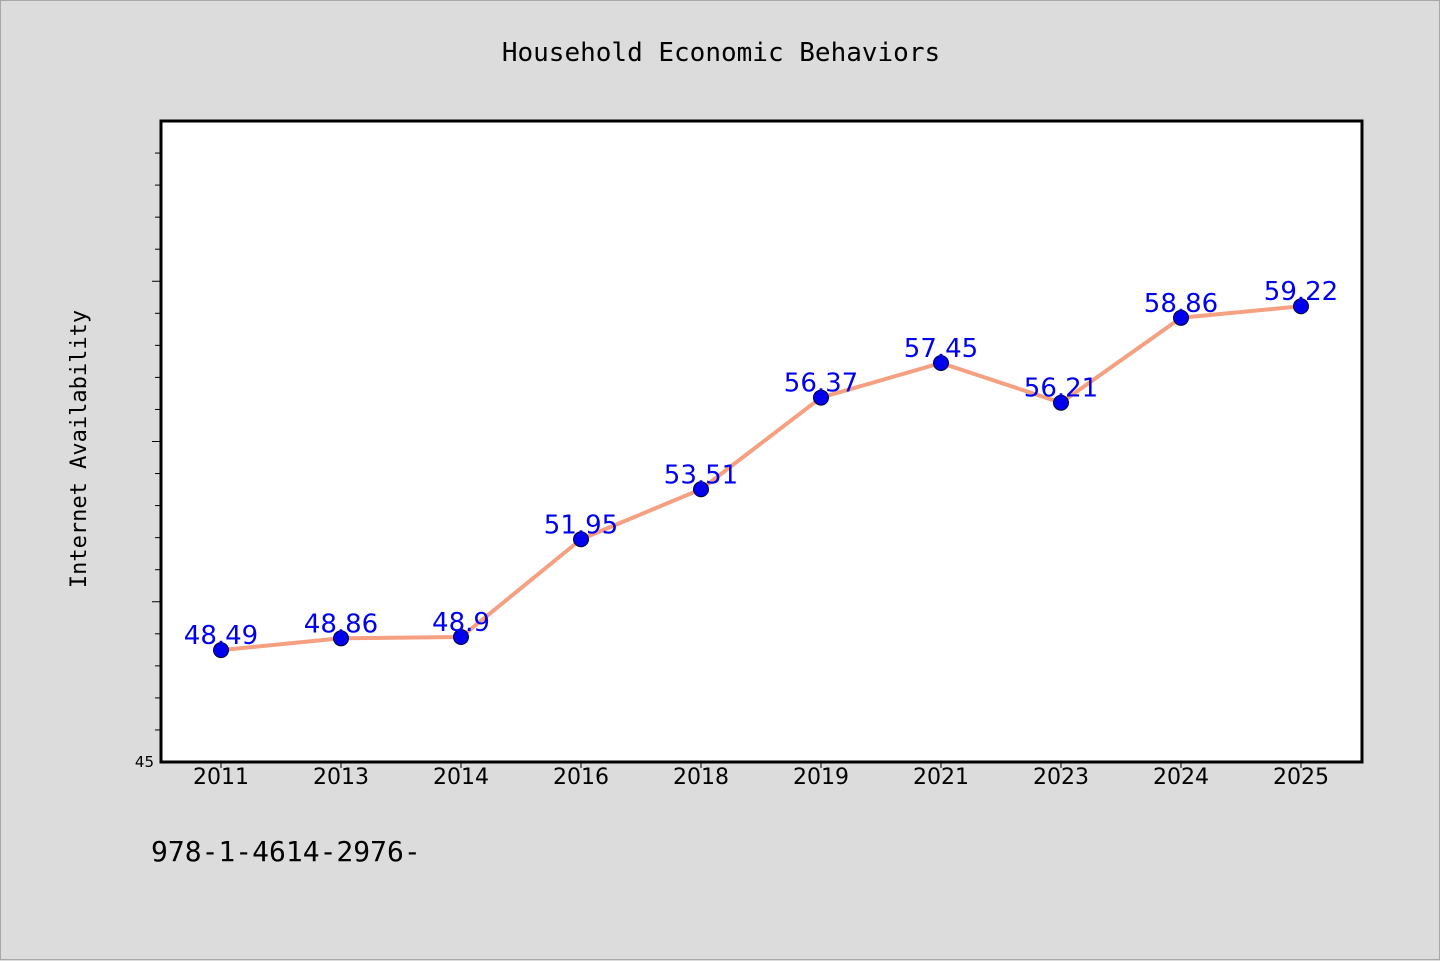  What do you see at coordinates (701, 475) in the screenshot?
I see `data-label: 53.51` at bounding box center [701, 475].